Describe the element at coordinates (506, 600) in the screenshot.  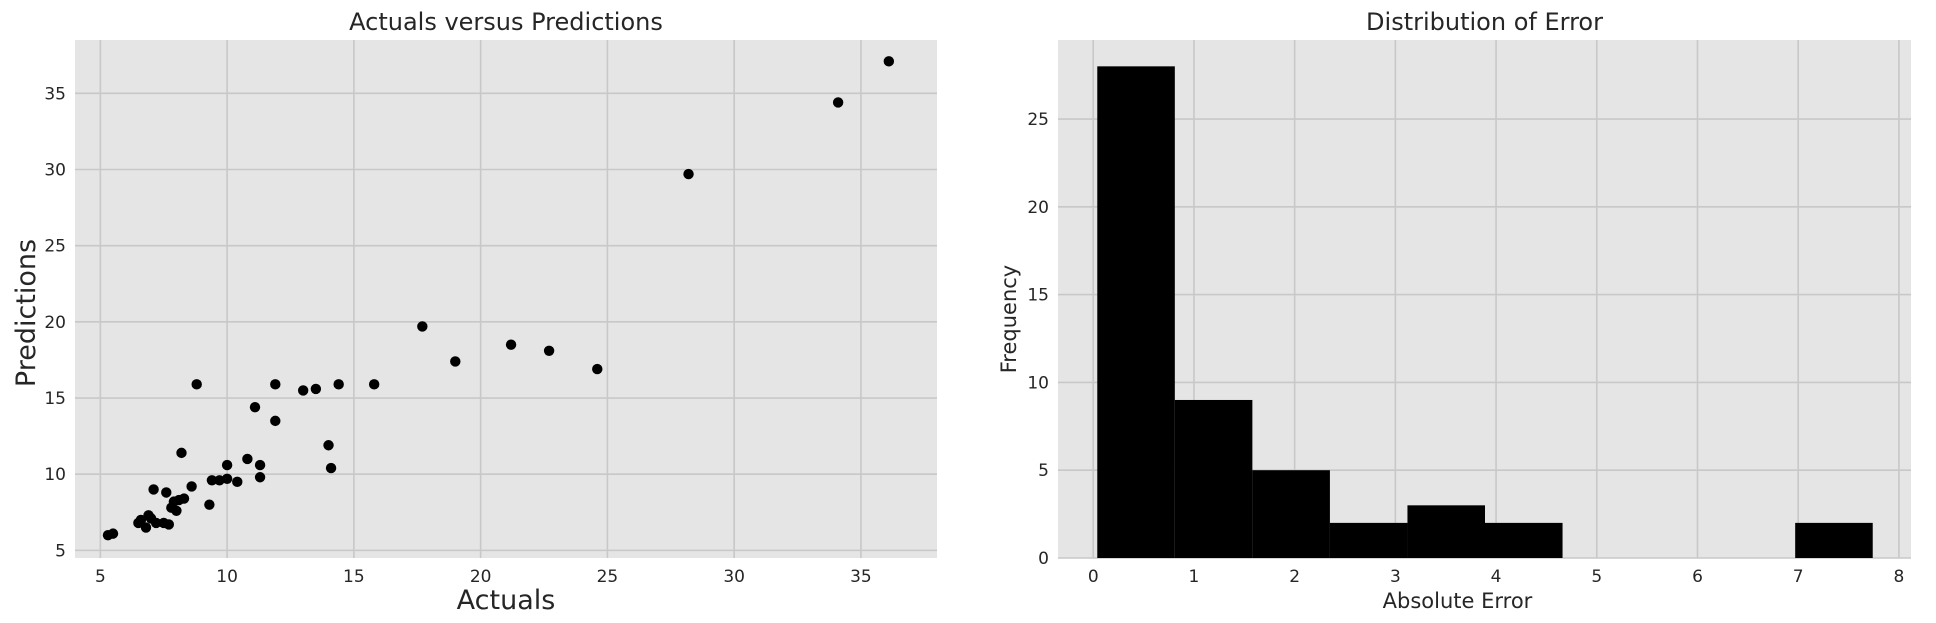
I see `scatter-x-axis-label: Actuals` at that location.